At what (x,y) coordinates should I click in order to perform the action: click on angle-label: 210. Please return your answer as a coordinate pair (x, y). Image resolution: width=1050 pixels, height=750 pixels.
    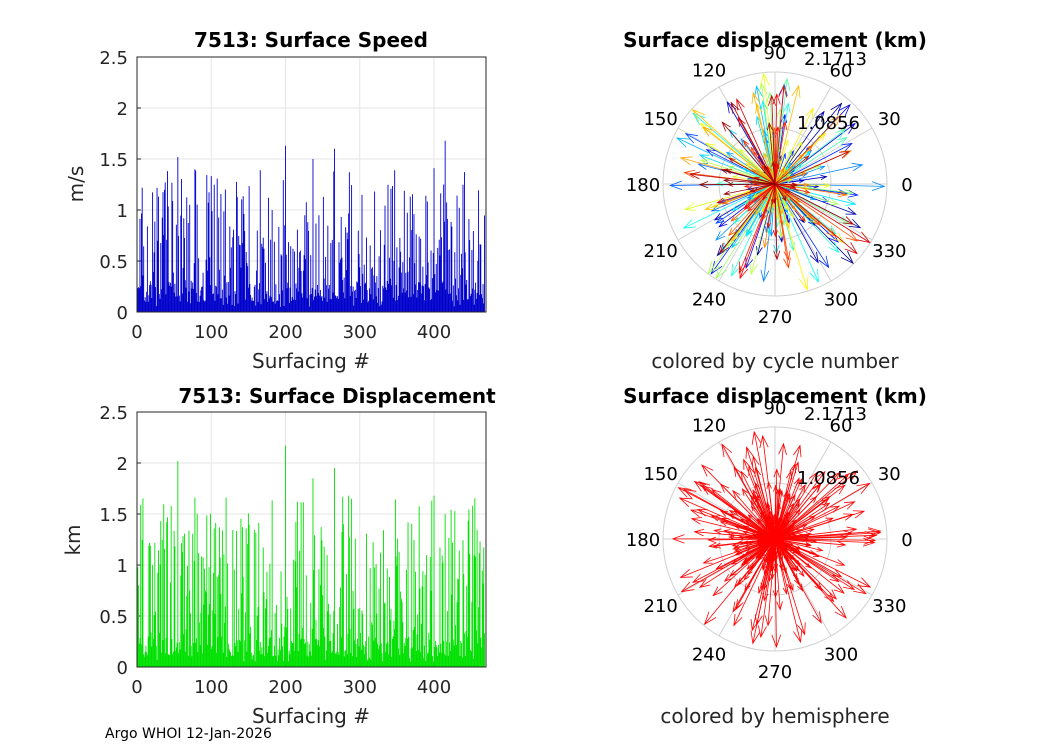
    Looking at the image, I should click on (661, 251).